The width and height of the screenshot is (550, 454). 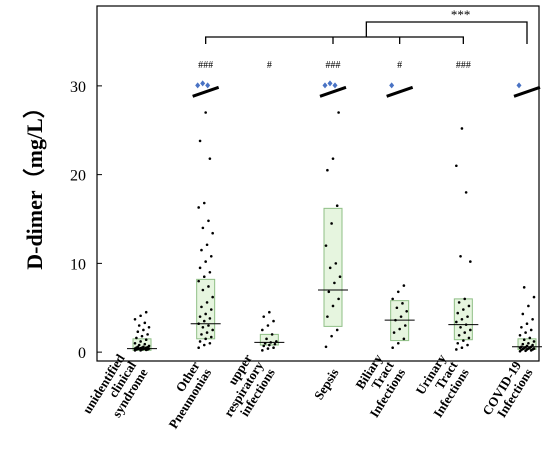 I want to click on axis-break-mark, so click(x=333, y=91).